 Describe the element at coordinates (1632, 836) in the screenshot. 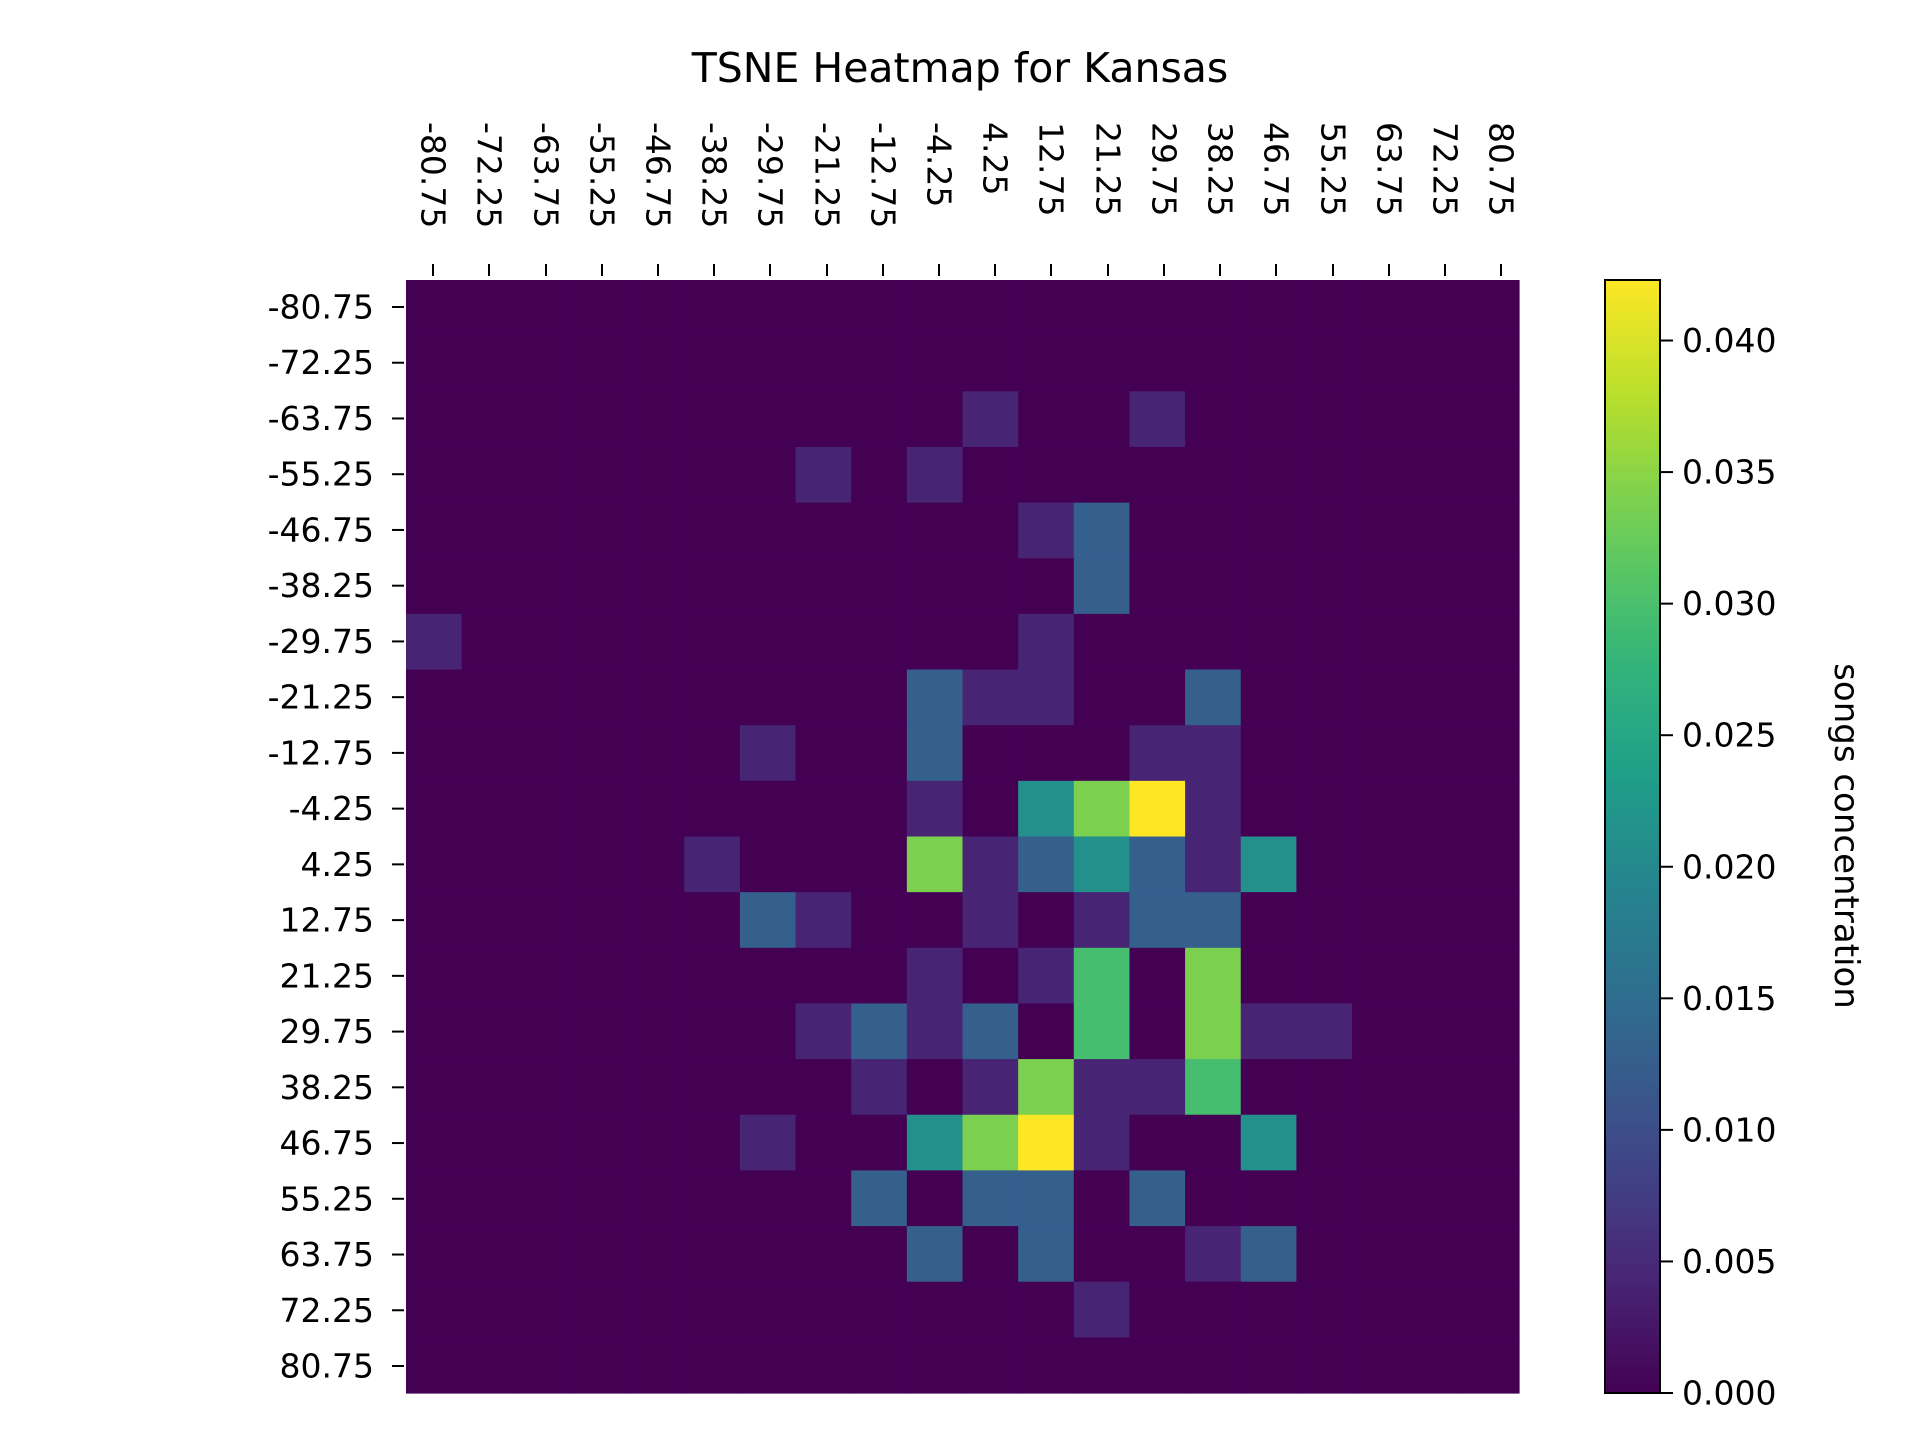

I see `colorbar` at that location.